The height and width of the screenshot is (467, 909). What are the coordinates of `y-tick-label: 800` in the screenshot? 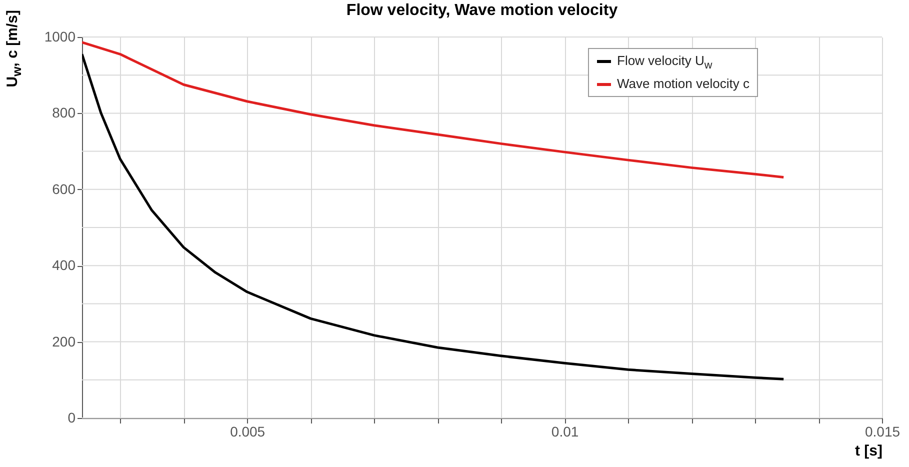 It's located at (64, 112).